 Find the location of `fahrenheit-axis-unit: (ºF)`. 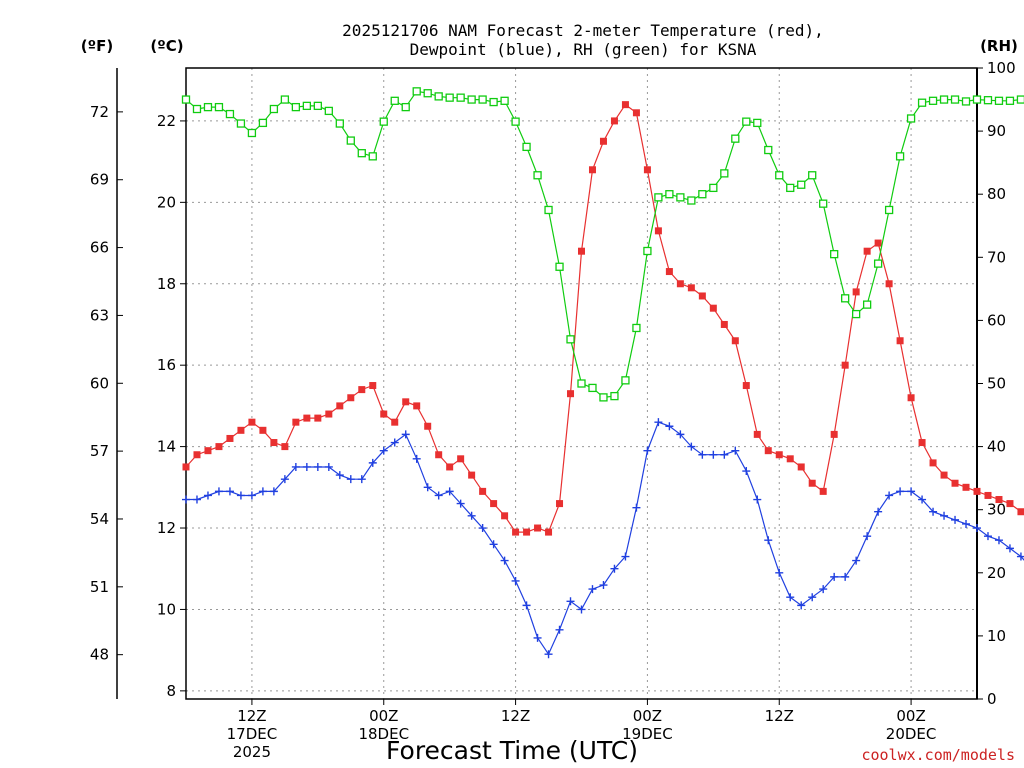

fahrenheit-axis-unit: (ºF) is located at coordinates (97, 46).